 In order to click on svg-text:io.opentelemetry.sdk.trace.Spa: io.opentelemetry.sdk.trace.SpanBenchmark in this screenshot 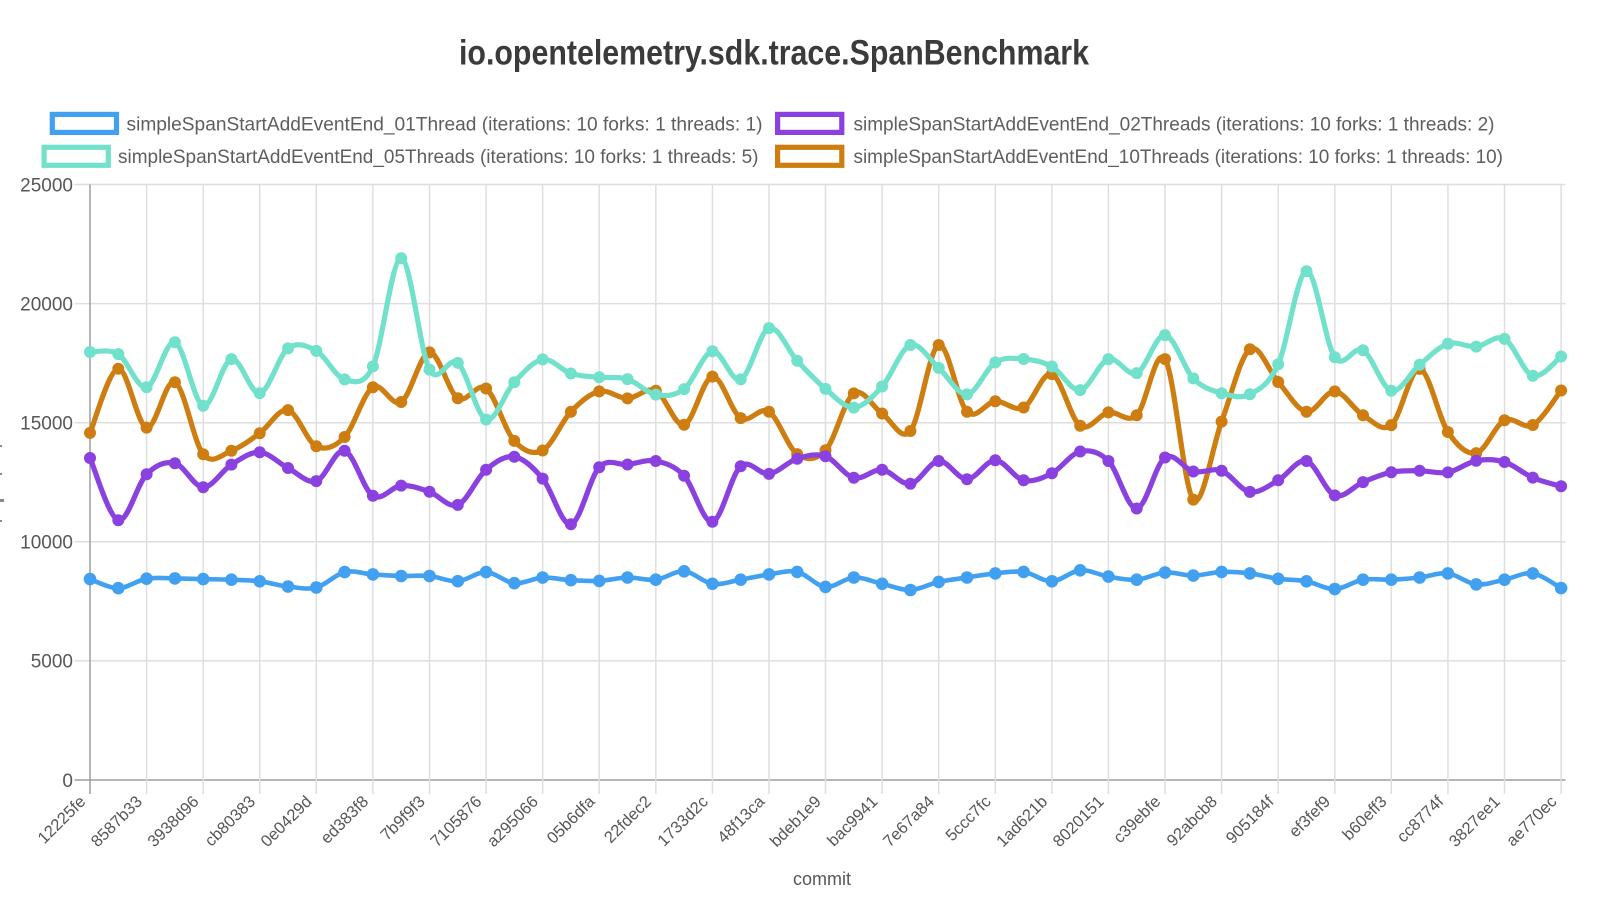, I will do `click(774, 53)`.